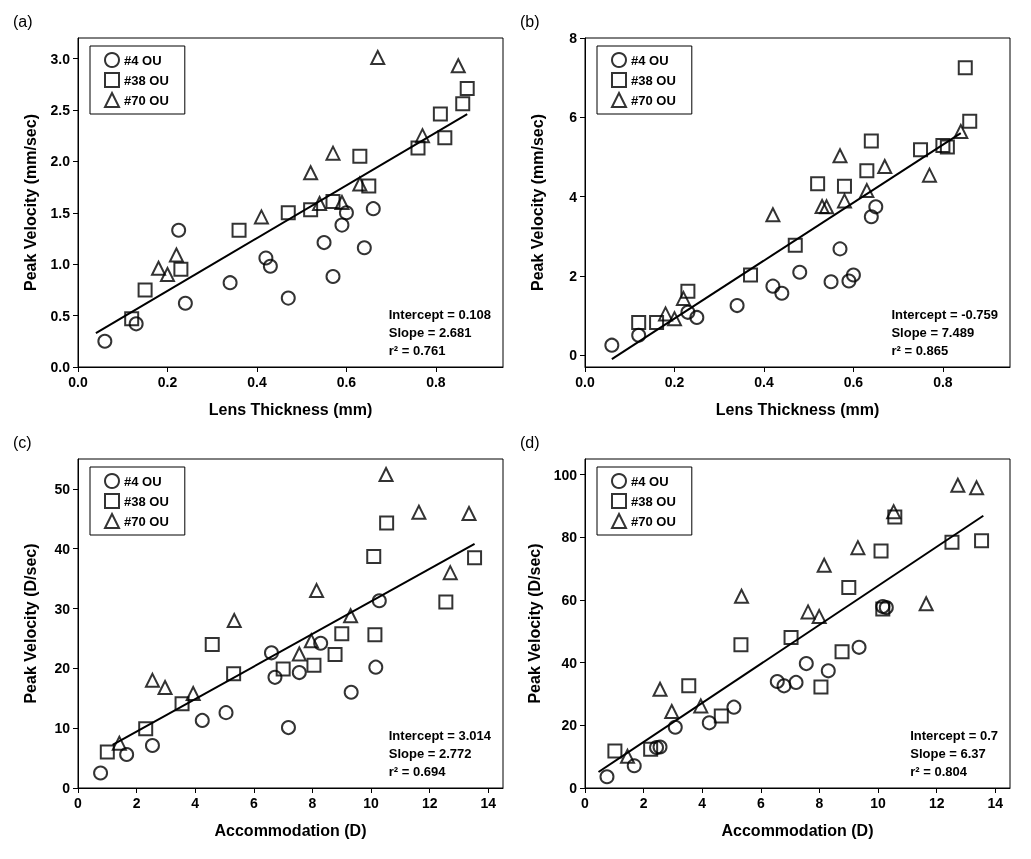 The width and height of the screenshot is (1031, 859). I want to click on chart-title: (b), so click(530, 21).